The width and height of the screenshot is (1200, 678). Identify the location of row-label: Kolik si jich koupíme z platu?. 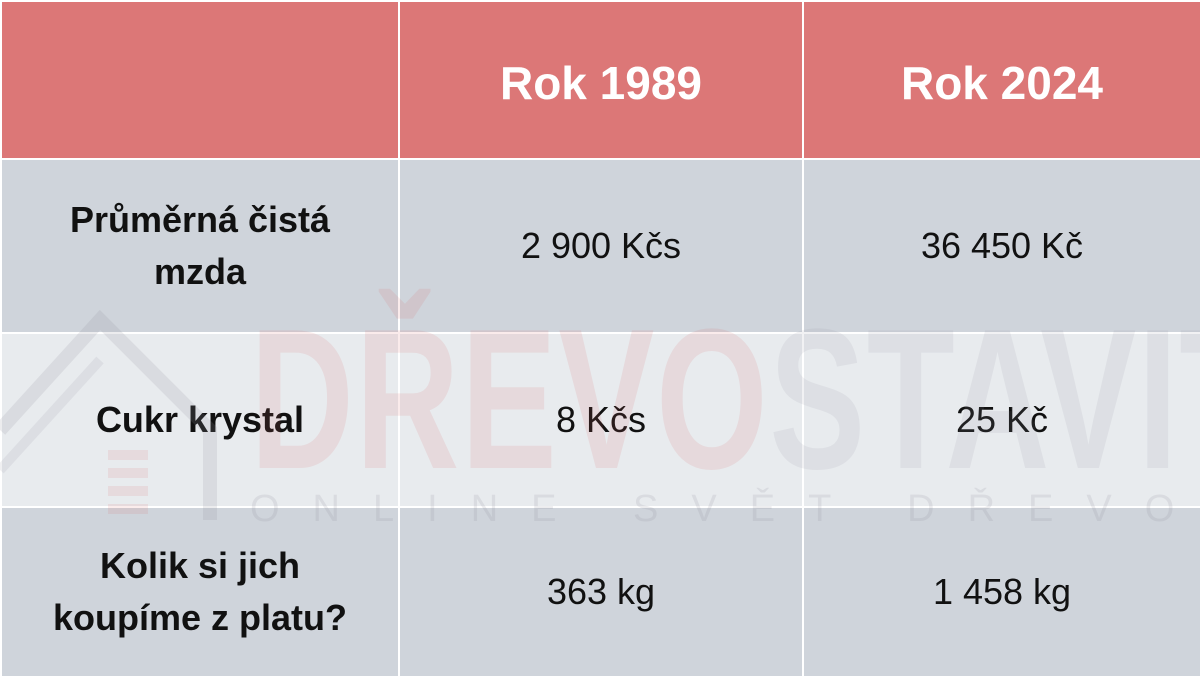
(200, 592).